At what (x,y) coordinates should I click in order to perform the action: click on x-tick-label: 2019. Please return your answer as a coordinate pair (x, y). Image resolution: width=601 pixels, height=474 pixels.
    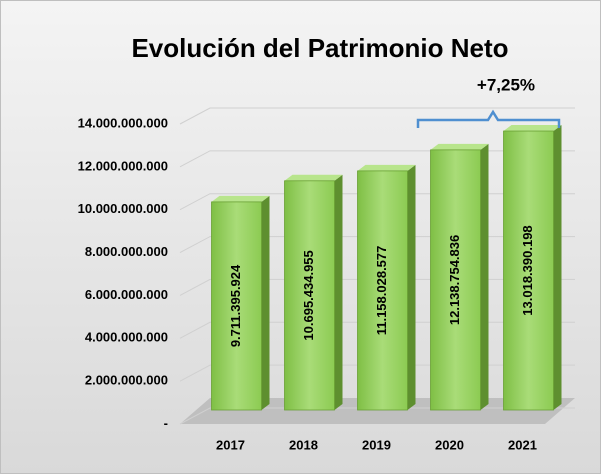
    Looking at the image, I should click on (376, 444).